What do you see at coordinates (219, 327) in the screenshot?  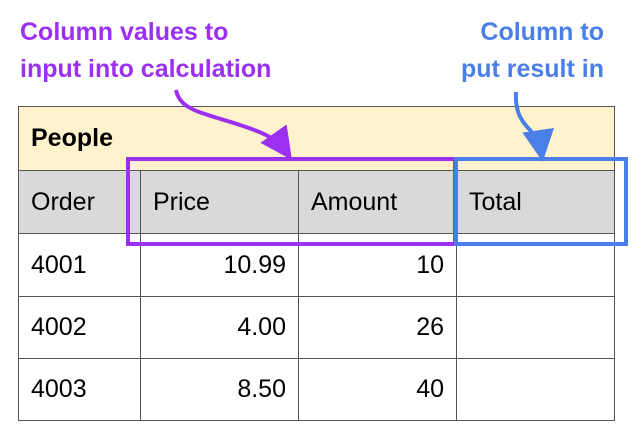 I see `table-cell: 4.00` at bounding box center [219, 327].